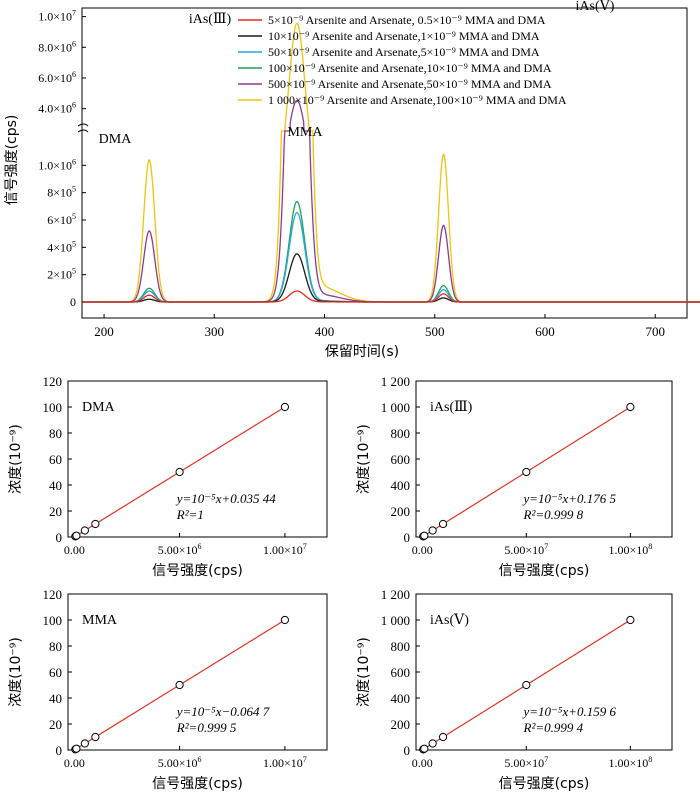 This screenshot has height=797, width=700. I want to click on x-tick-label: 200, so click(104, 331).